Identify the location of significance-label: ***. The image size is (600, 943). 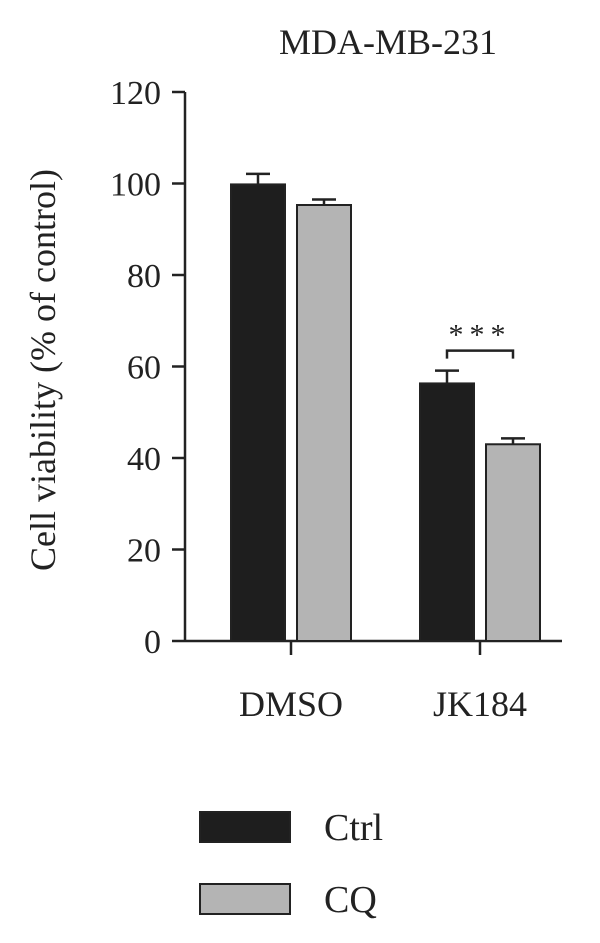
(480, 335).